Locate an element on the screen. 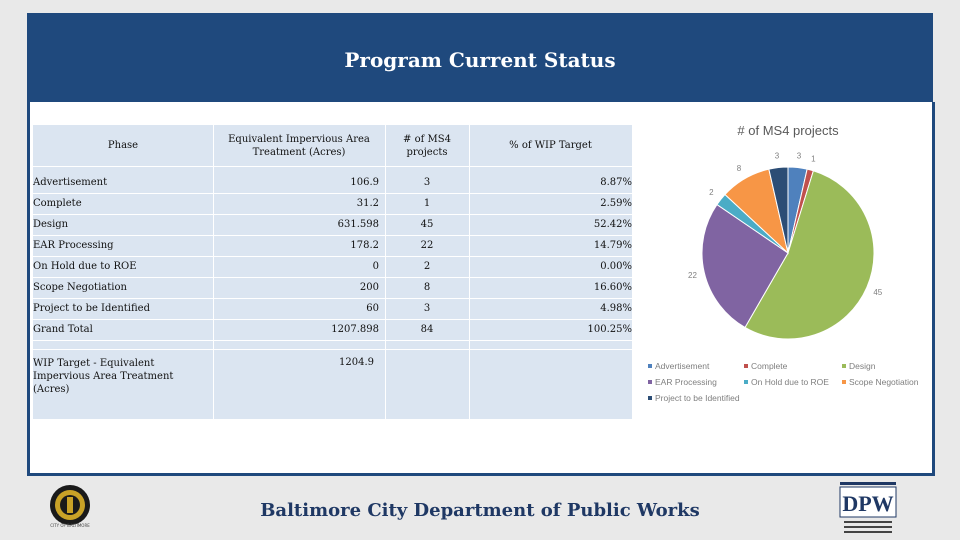 The image size is (960, 540). table-cell-acres: 178.2 is located at coordinates (364, 245).